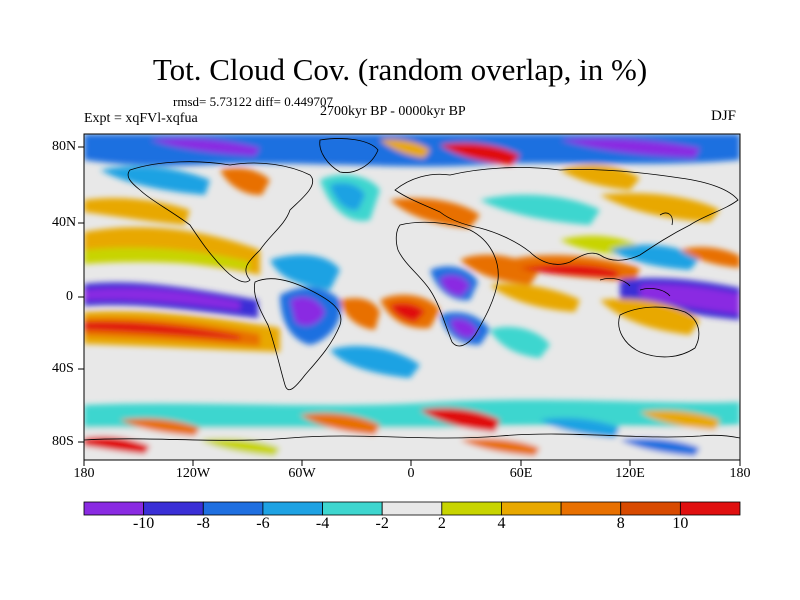  I want to click on lon-tick-label: 0, so click(411, 473).